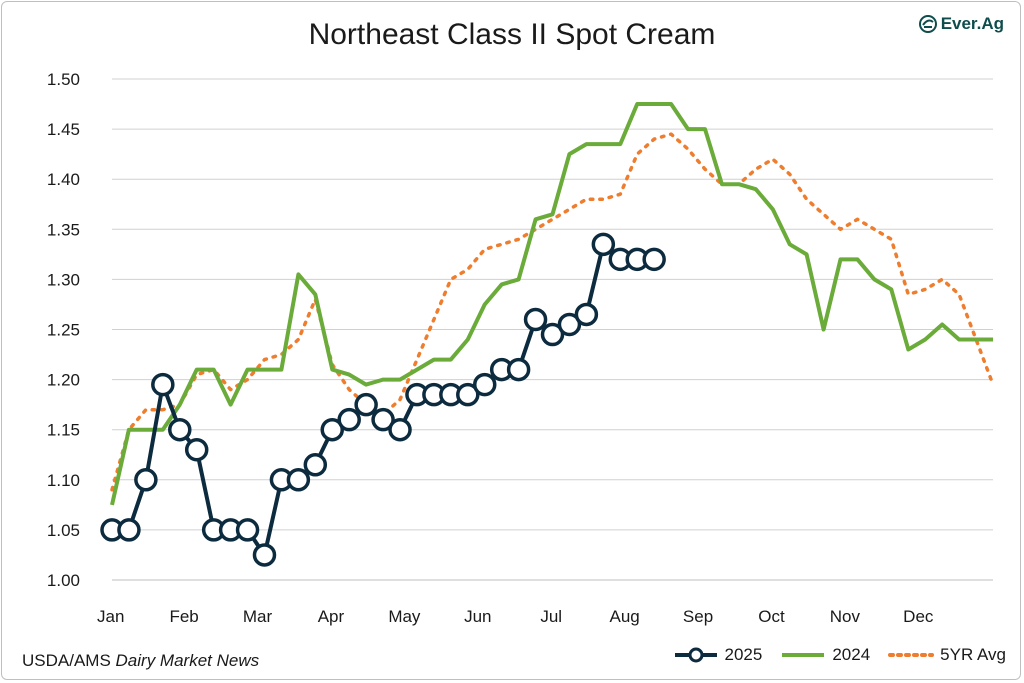  What do you see at coordinates (63, 229) in the screenshot?
I see `y-tick-label: 1.35` at bounding box center [63, 229].